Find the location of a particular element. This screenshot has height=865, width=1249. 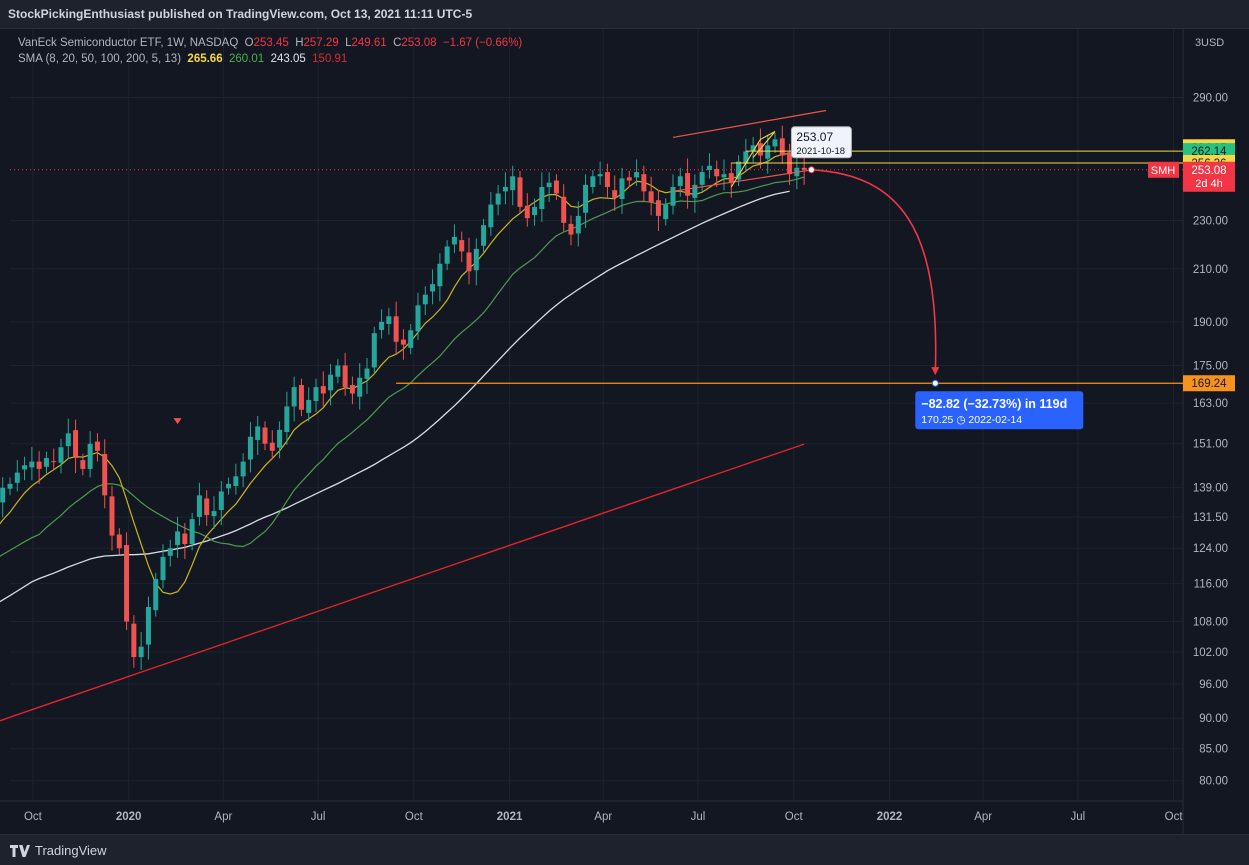

tooltip-date: 2021-10-18 is located at coordinates (820, 151).